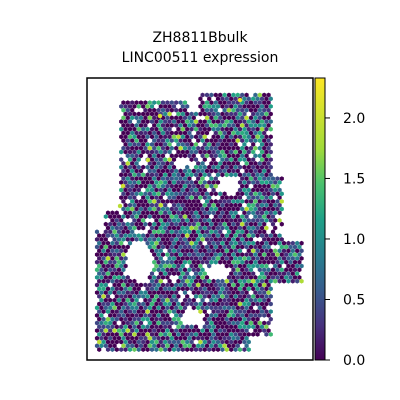  Describe the element at coordinates (354, 119) in the screenshot. I see `colorbar-tick-label: 2.0` at that location.